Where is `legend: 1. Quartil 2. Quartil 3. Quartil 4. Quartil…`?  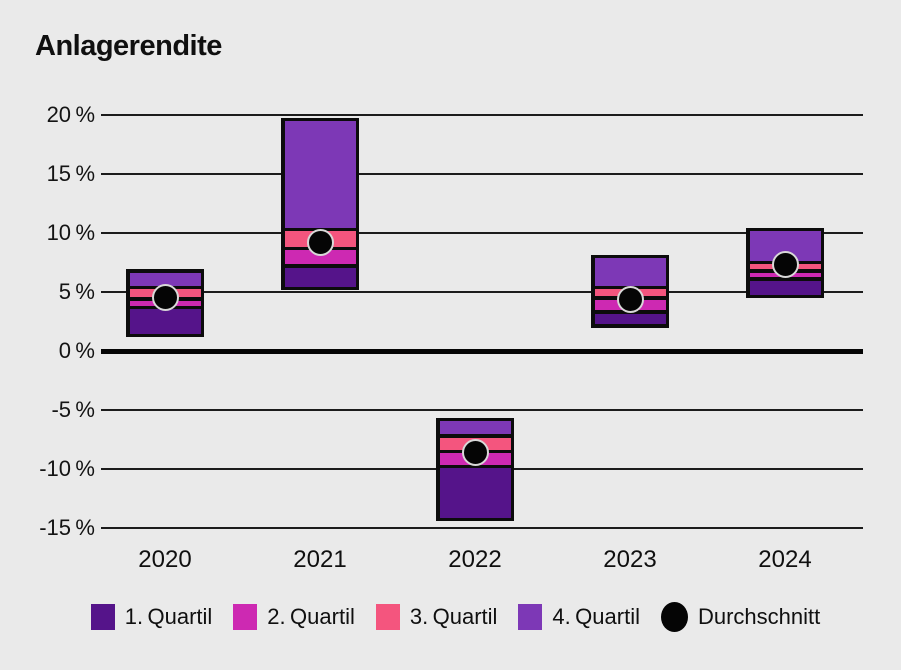 legend: 1. Quartil 2. Quartil 3. Quartil 4. Quartil… is located at coordinates (455, 617).